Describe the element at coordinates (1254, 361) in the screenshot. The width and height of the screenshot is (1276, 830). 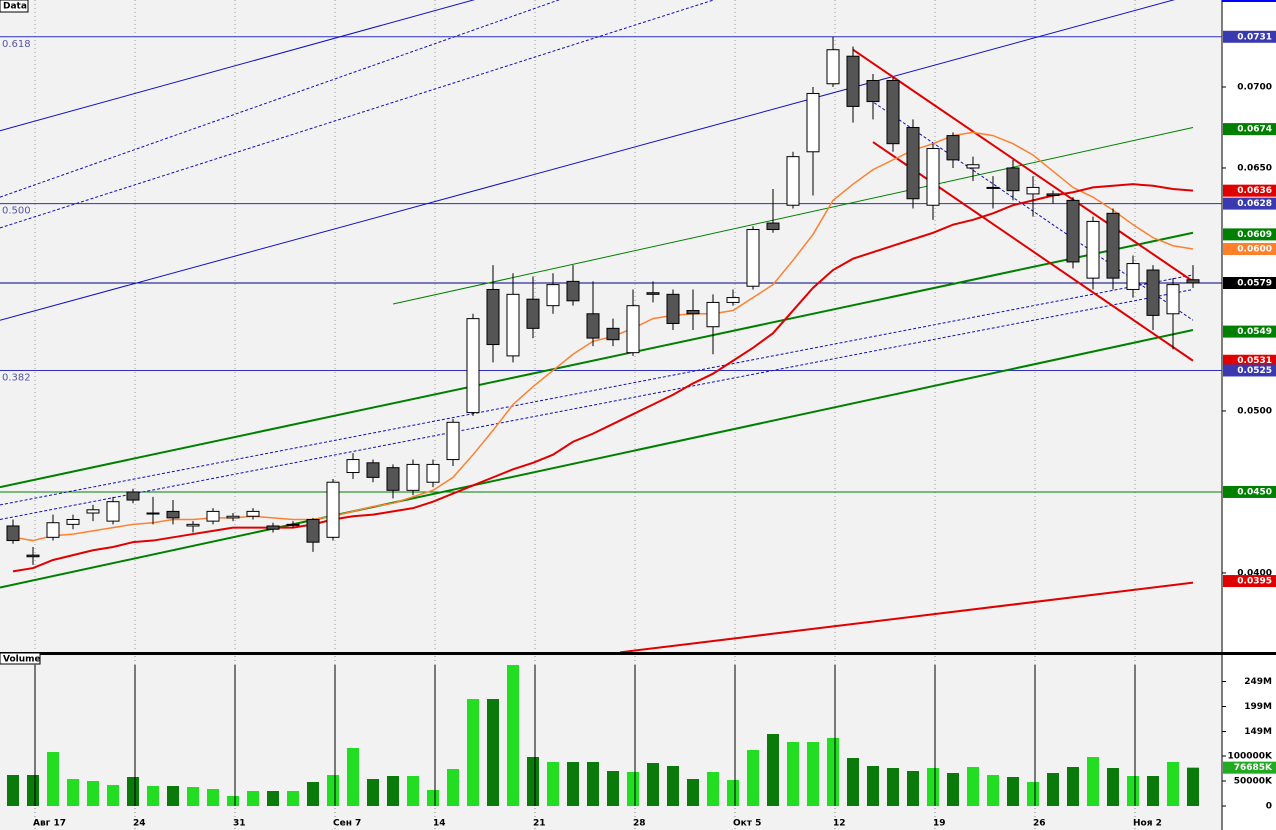
I see `price-marker-label: 0.0531` at that location.